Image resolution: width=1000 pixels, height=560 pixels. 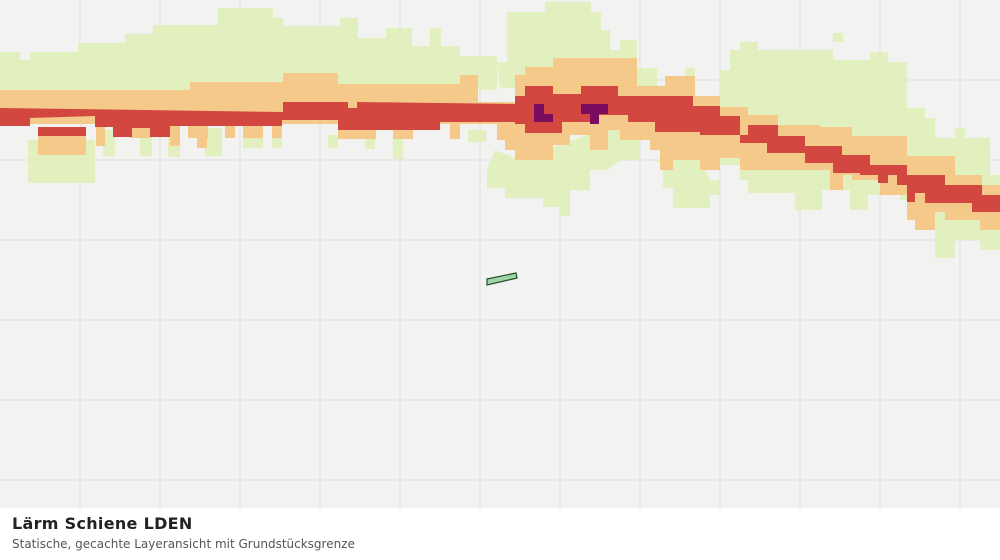 What do you see at coordinates (571, 114) in the screenshot?
I see `noise-zone-very-high` at bounding box center [571, 114].